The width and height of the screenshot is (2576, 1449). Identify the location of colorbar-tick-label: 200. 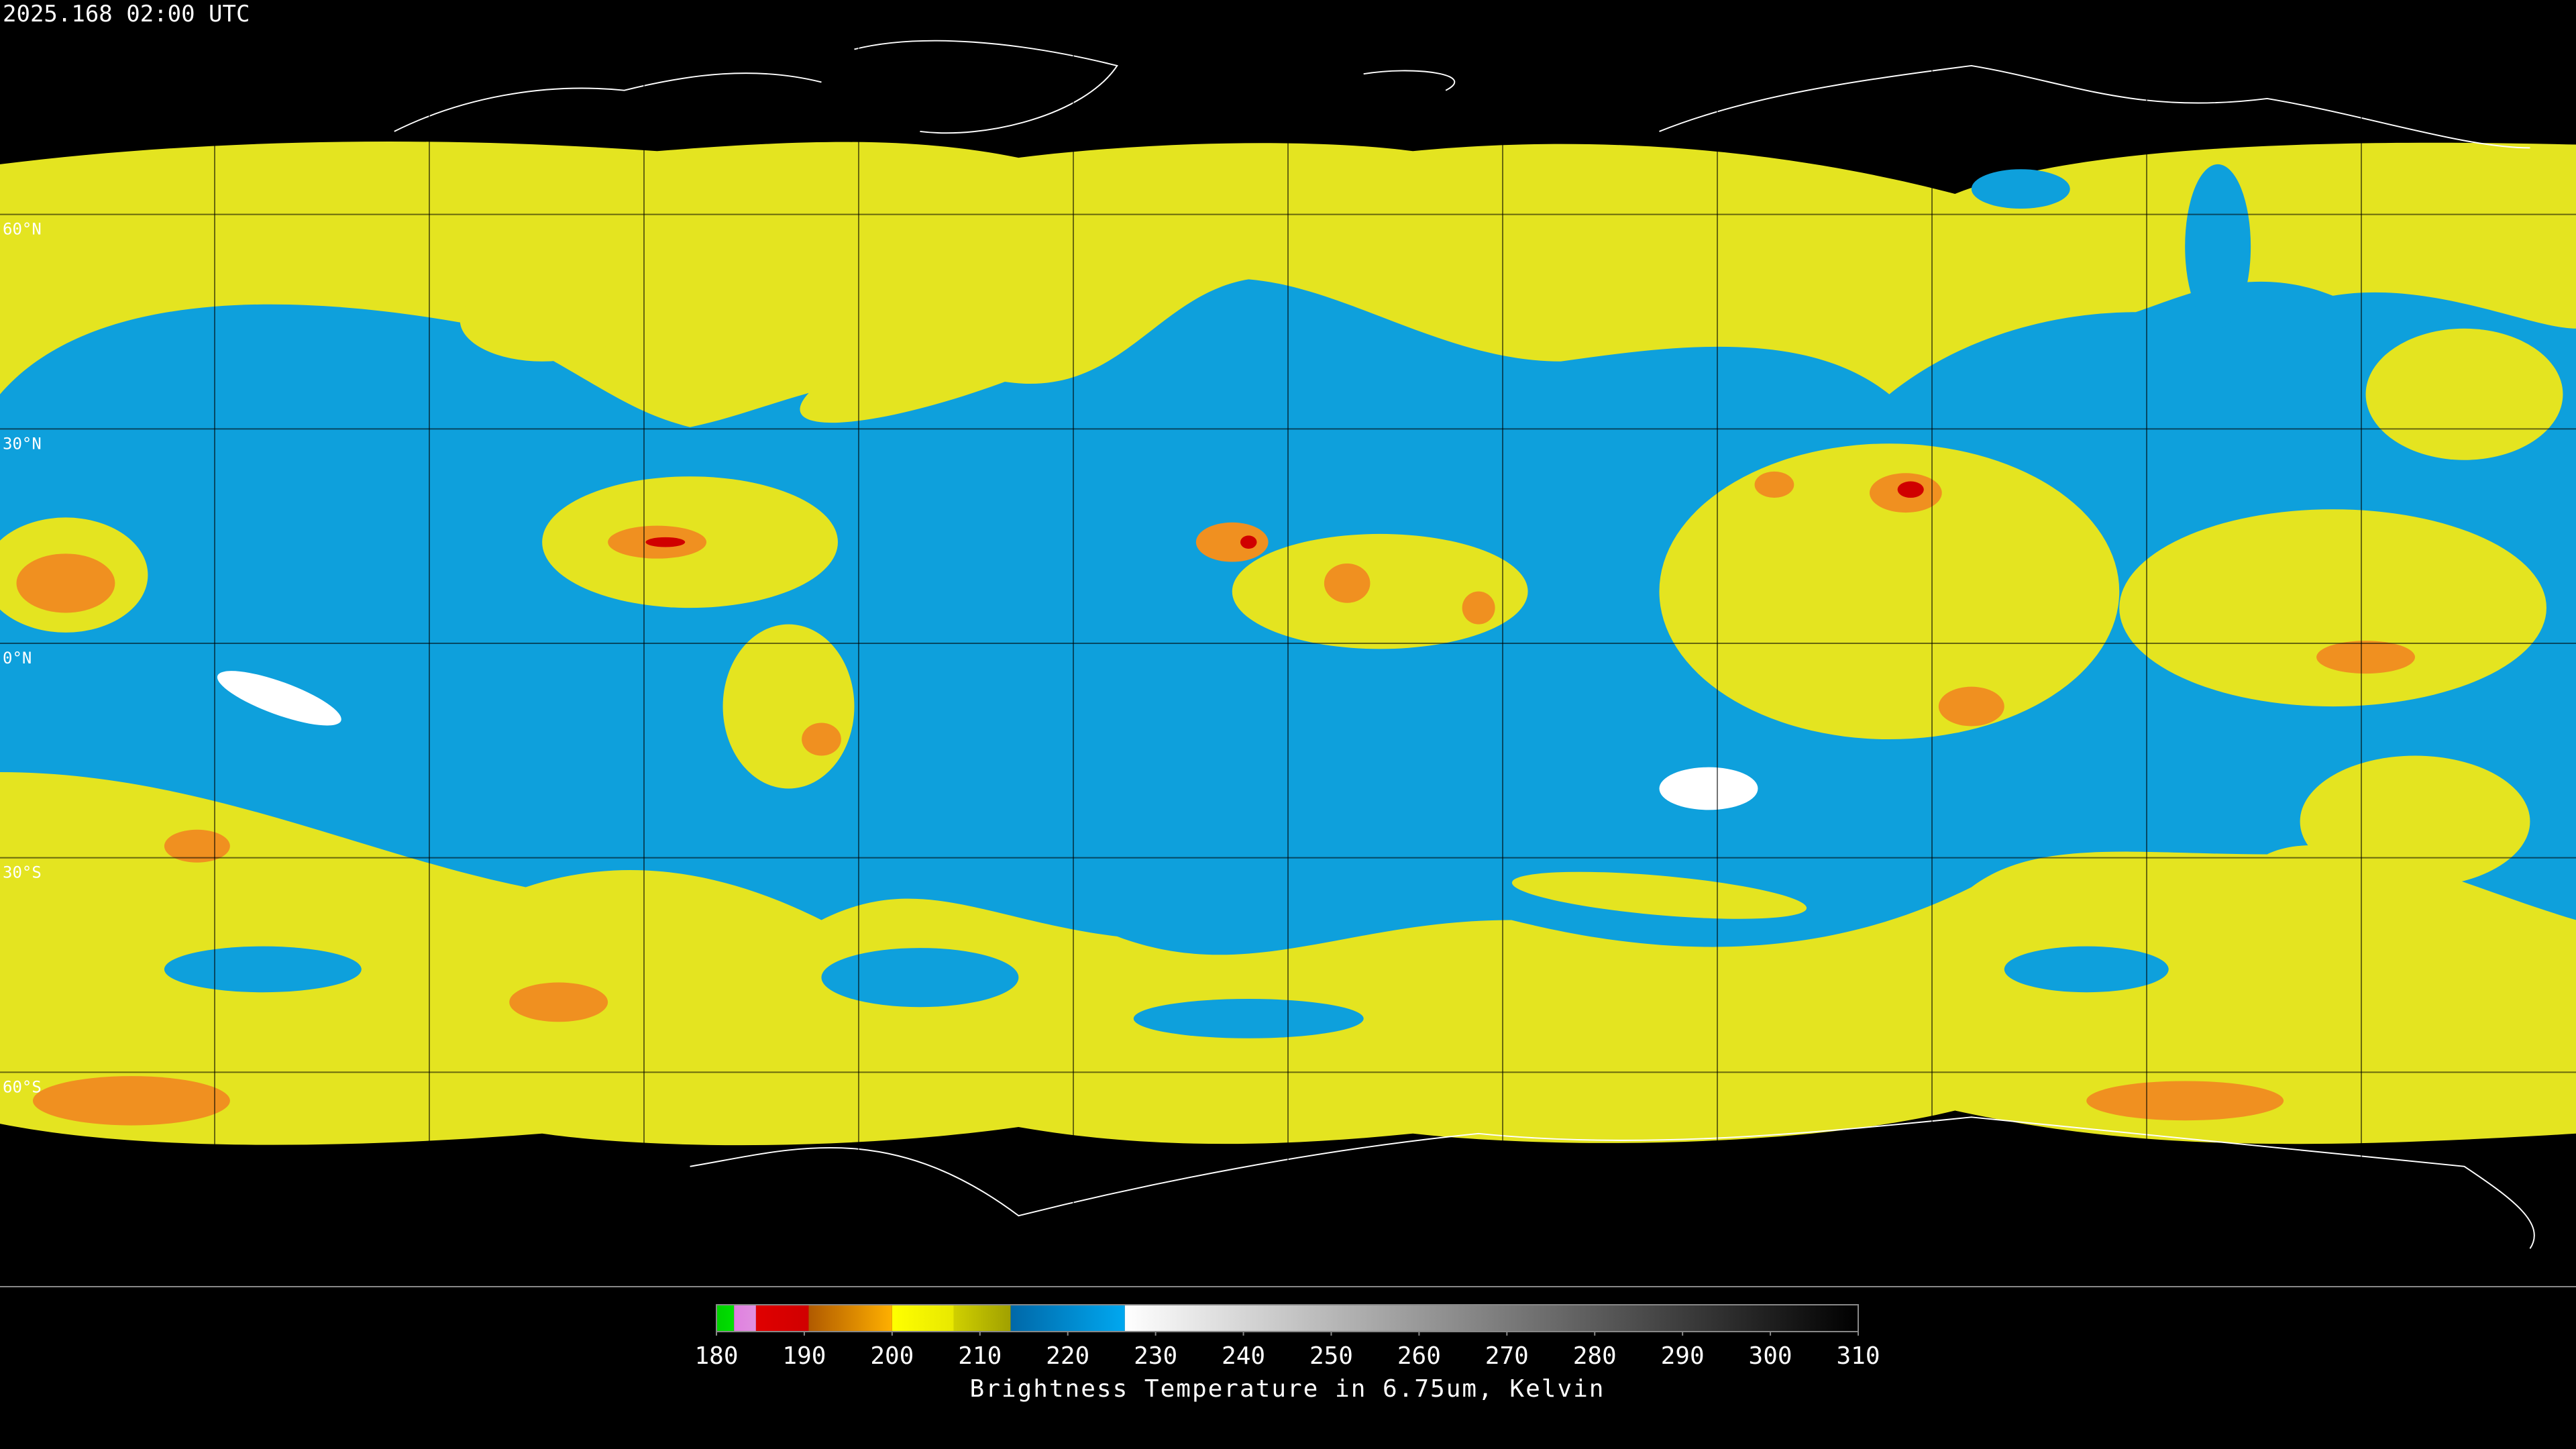
(892, 1356).